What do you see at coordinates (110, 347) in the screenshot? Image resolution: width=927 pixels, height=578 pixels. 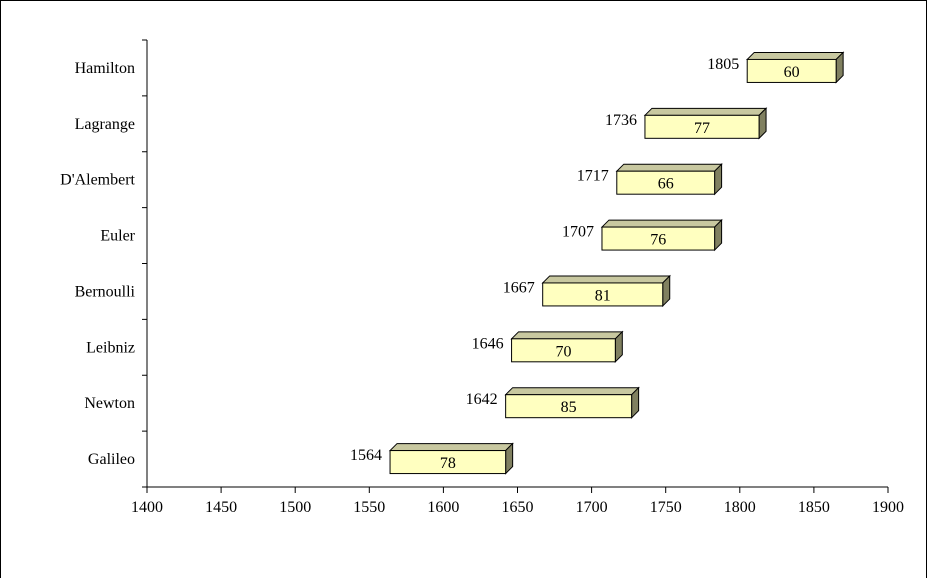 I see `category-label: Leibniz` at bounding box center [110, 347].